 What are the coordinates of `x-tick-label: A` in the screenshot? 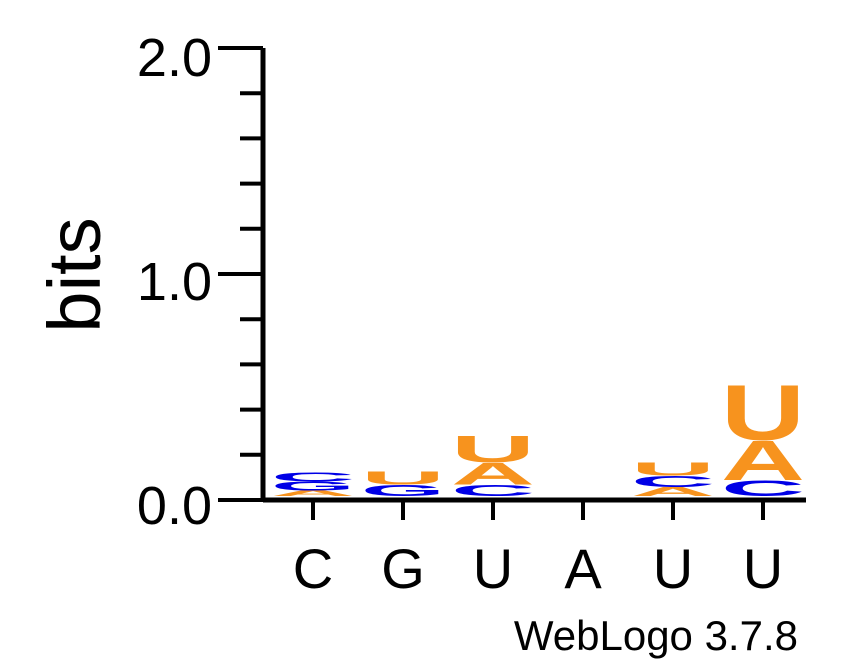 It's located at (583, 568).